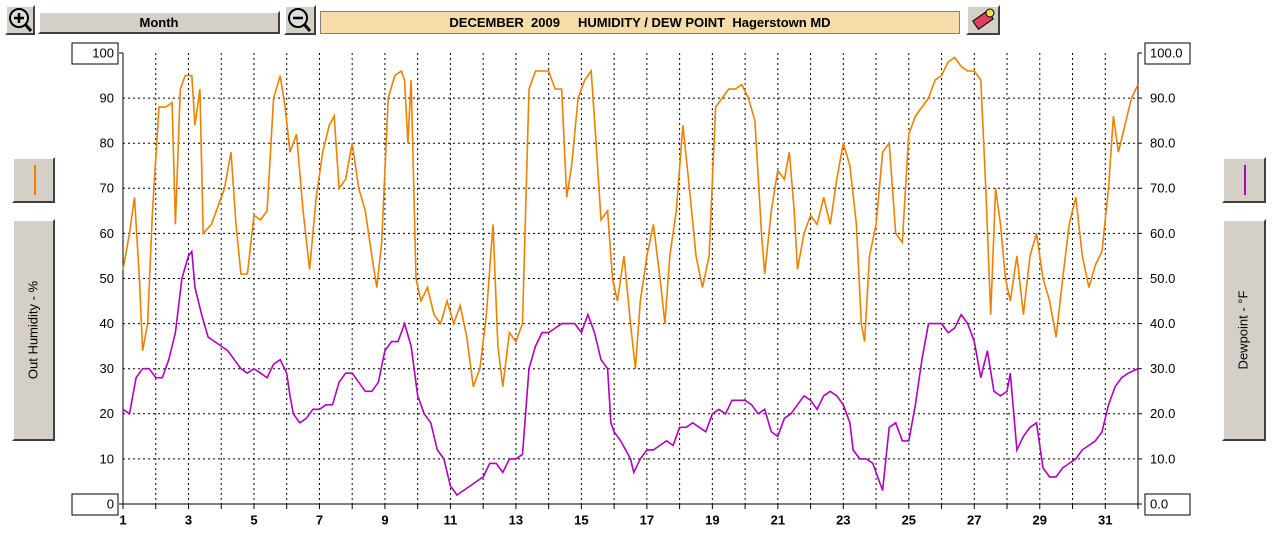 The width and height of the screenshot is (1279, 533). Describe the element at coordinates (1159, 503) in the screenshot. I see `y2-tick-label: 0.0` at that location.